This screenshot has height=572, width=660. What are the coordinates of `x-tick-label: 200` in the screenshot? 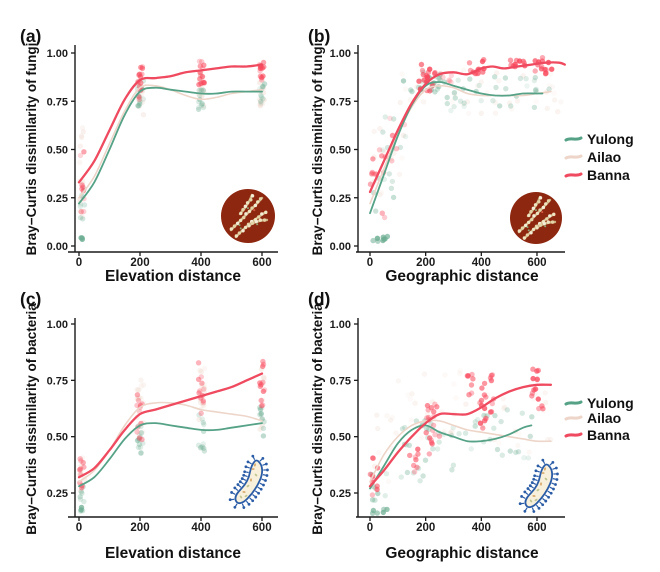 It's located at (425, 528).